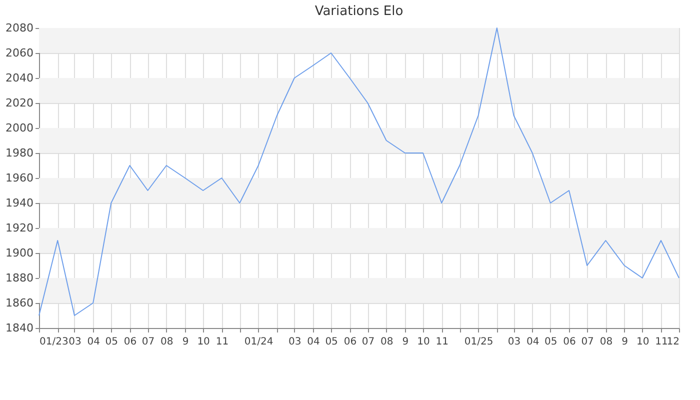 Image resolution: width=700 pixels, height=400 pixels. What do you see at coordinates (20, 328) in the screenshot?
I see `y-tick-label: 1840` at bounding box center [20, 328].